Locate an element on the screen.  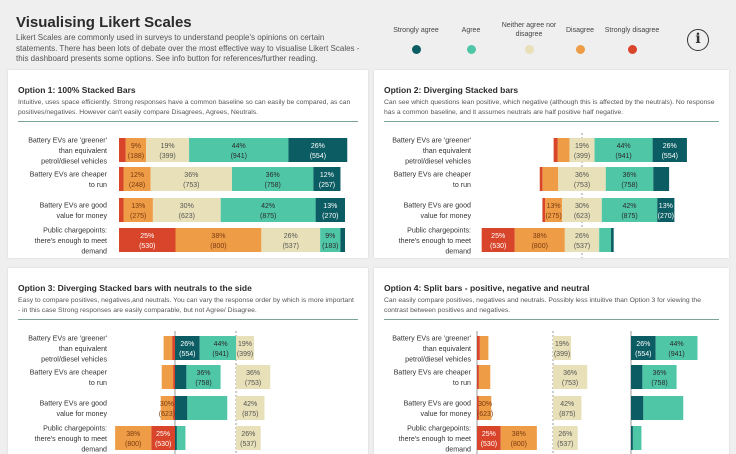
data-label-percent: 9% is located at coordinates (330, 236).